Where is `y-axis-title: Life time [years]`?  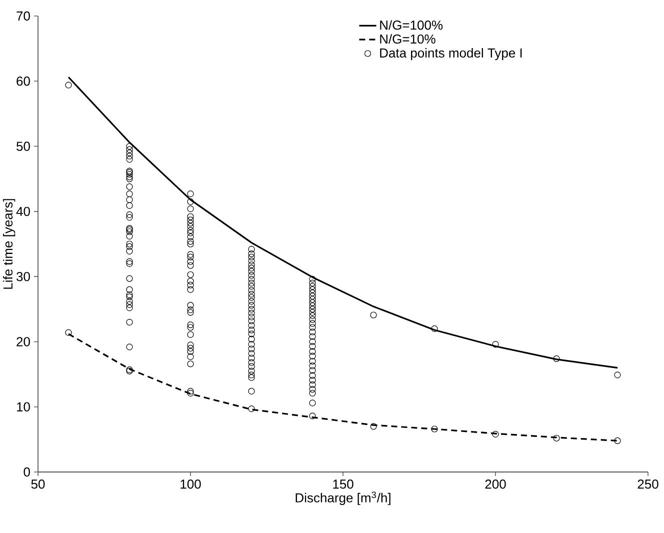
y-axis-title: Life time [years] is located at coordinates (9, 244).